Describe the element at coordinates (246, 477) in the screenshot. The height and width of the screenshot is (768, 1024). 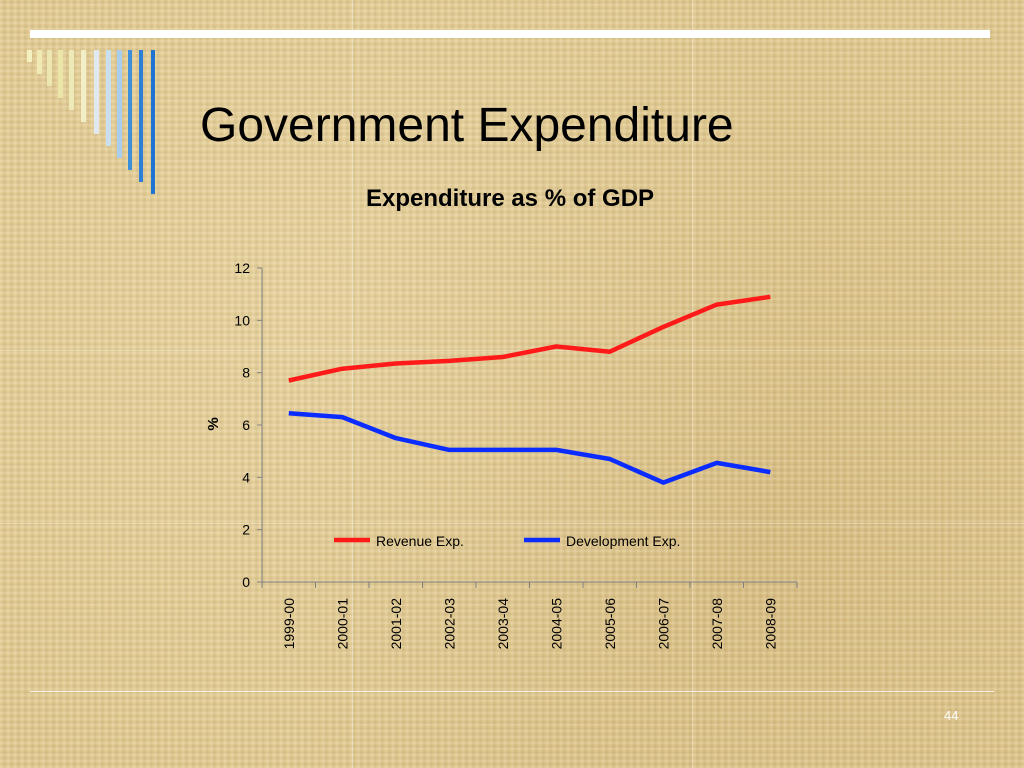
I see `y-tick-label: 4` at that location.